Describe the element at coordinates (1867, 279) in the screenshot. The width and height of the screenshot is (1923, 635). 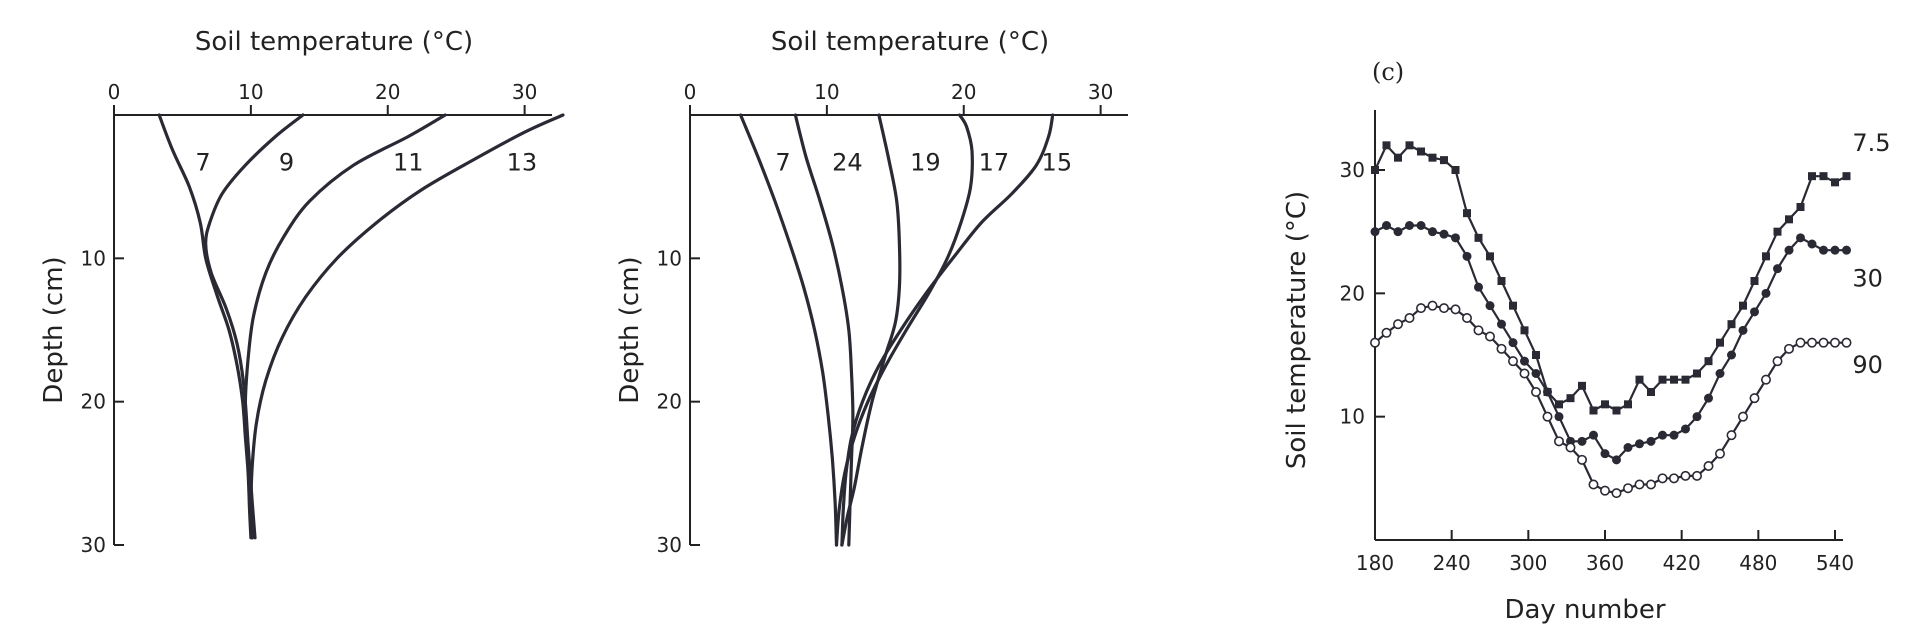
I see `series-label-30: 30` at that location.